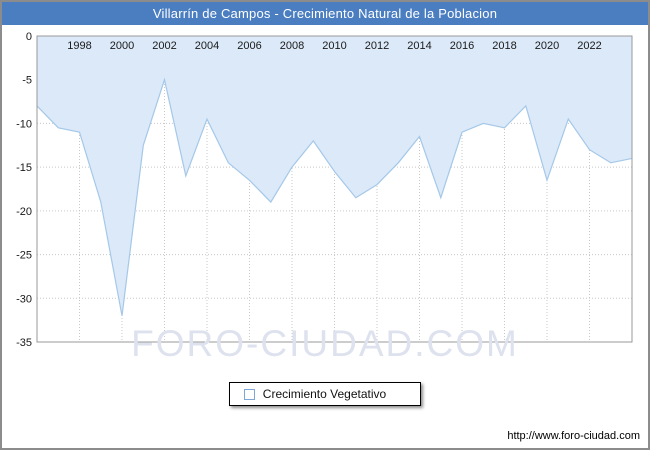  What do you see at coordinates (24, 299) in the screenshot?
I see `svg-text: -30` at bounding box center [24, 299].